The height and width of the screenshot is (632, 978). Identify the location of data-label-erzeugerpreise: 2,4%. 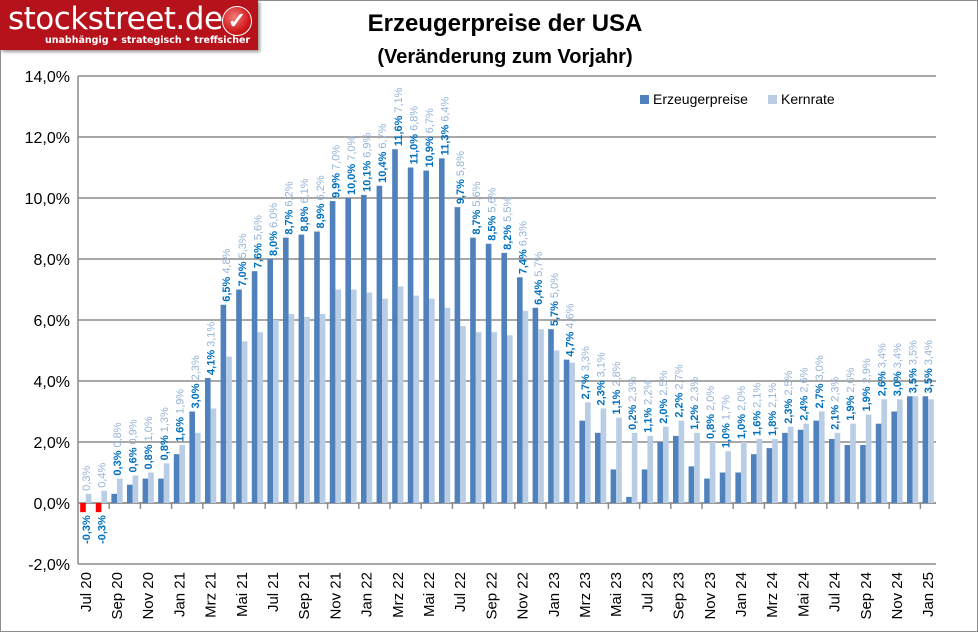
(804, 407).